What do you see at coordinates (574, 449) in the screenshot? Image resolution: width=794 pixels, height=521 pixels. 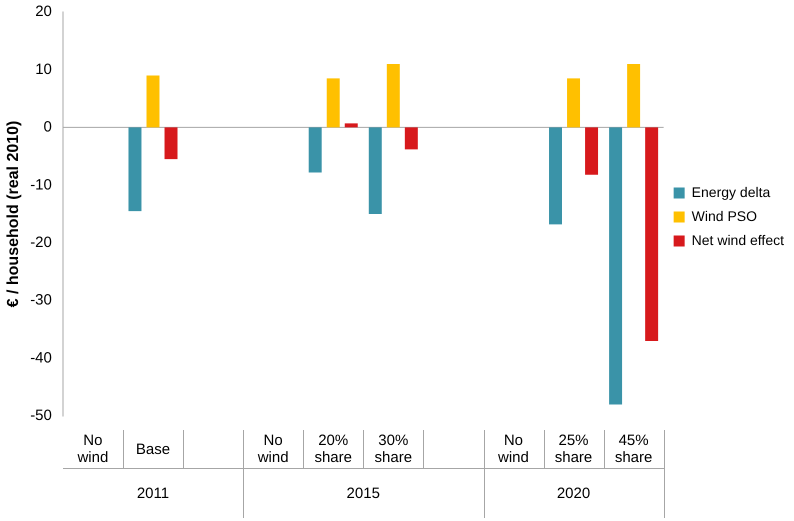 I see `x-tick-label: 25% share` at bounding box center [574, 449].